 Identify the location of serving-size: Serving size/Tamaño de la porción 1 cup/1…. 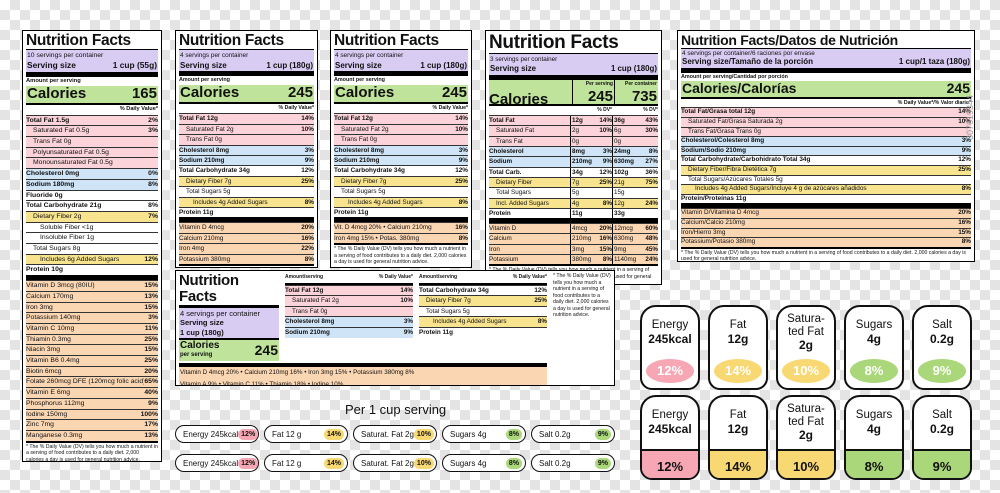
(826, 62).